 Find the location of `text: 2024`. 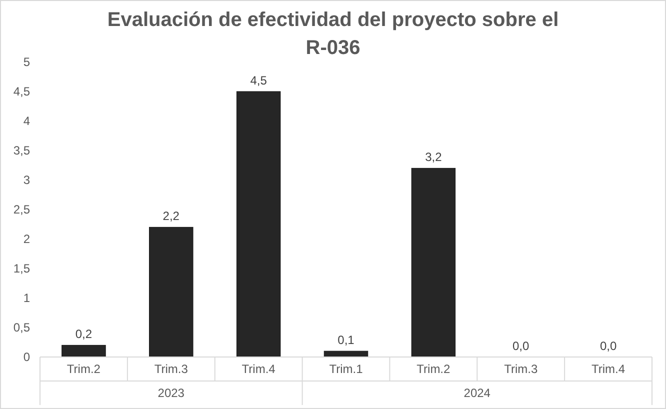

text: 2024 is located at coordinates (477, 393).